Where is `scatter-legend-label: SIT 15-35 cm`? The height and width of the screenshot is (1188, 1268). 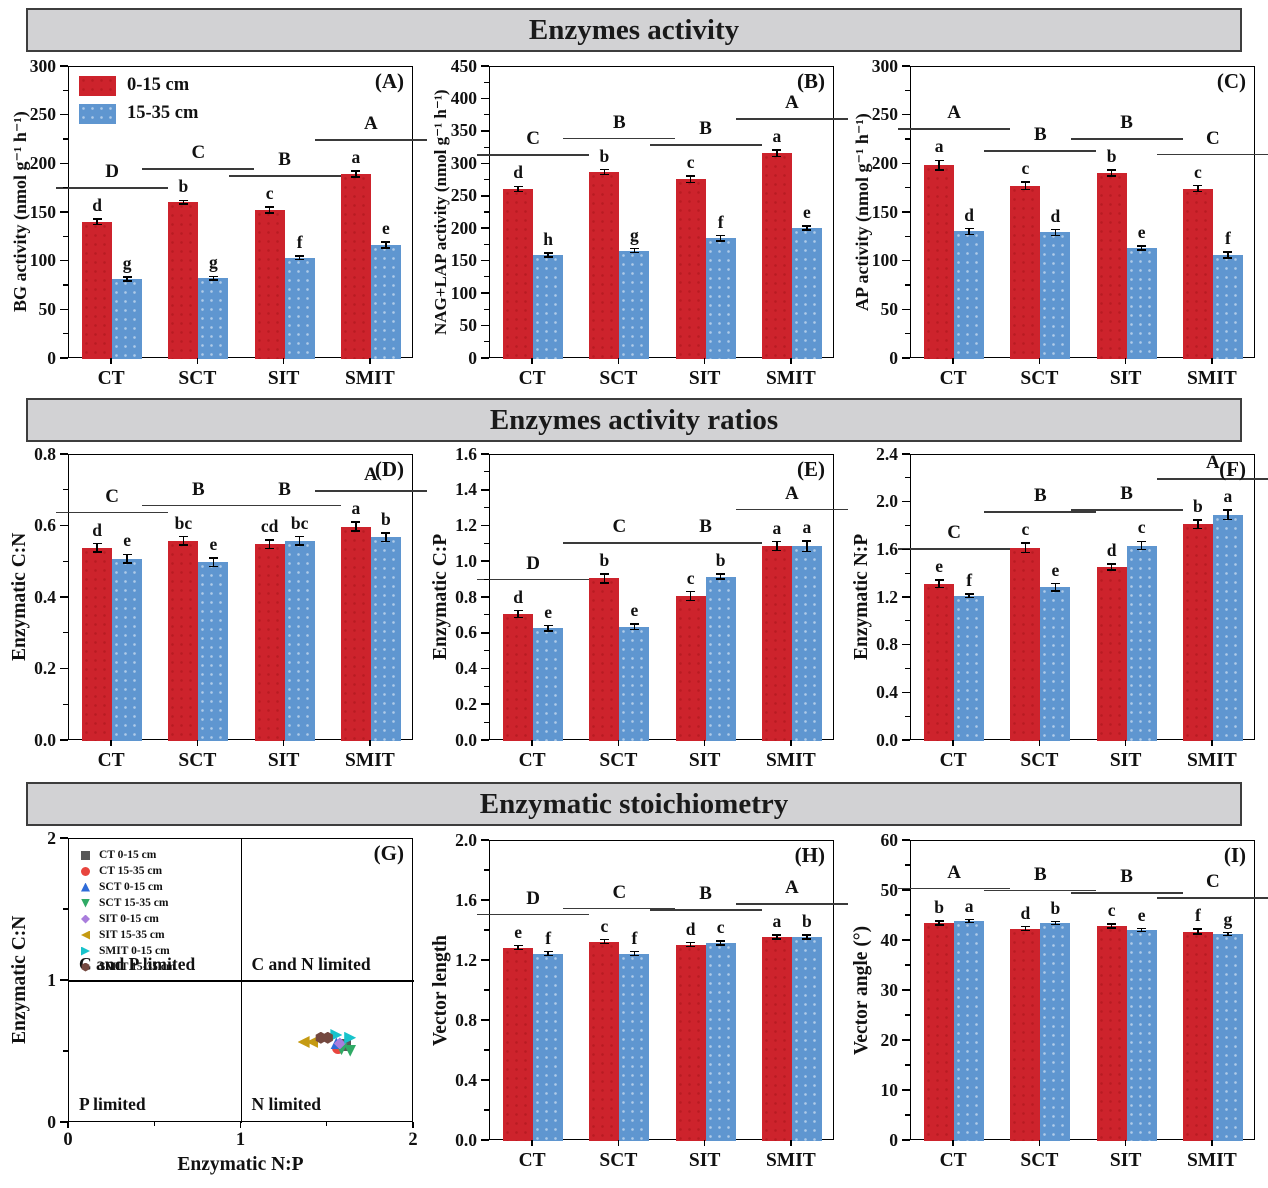 scatter-legend-label: SIT 15-35 cm is located at coordinates (132, 935).